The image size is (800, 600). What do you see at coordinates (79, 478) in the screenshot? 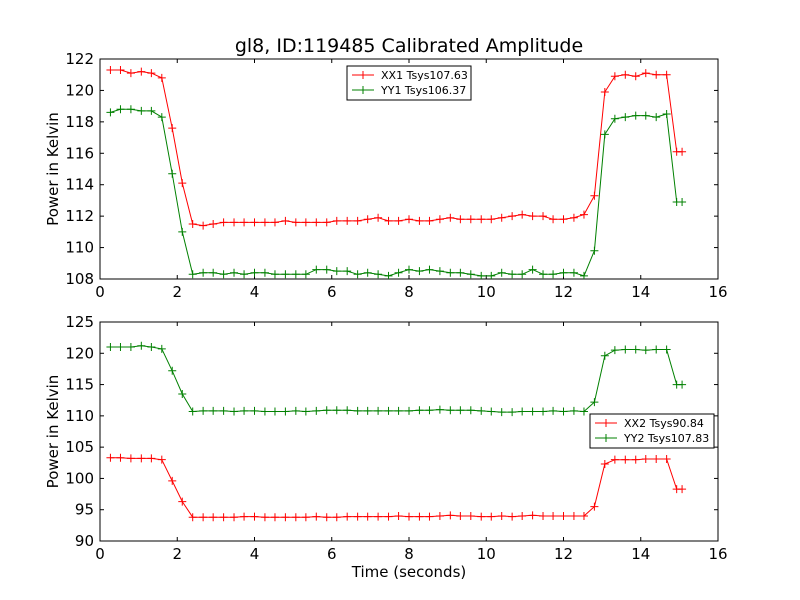
I see `y-tick-label: 100` at bounding box center [79, 478].